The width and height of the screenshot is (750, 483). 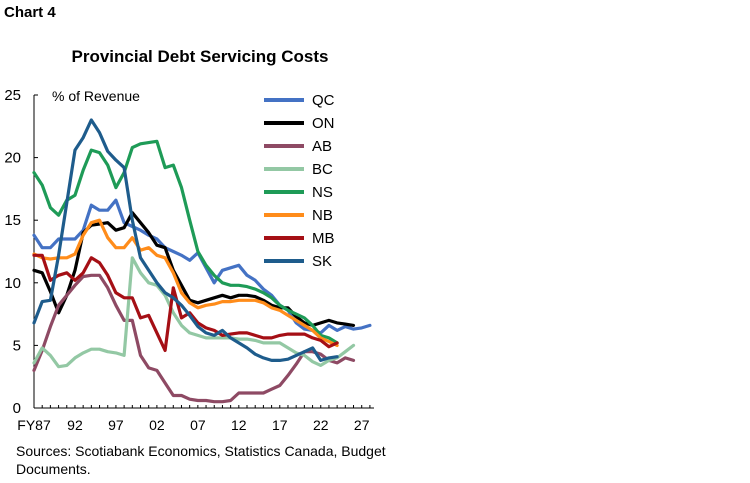 I want to click on y-tick-label: 0, so click(x=17, y=408).